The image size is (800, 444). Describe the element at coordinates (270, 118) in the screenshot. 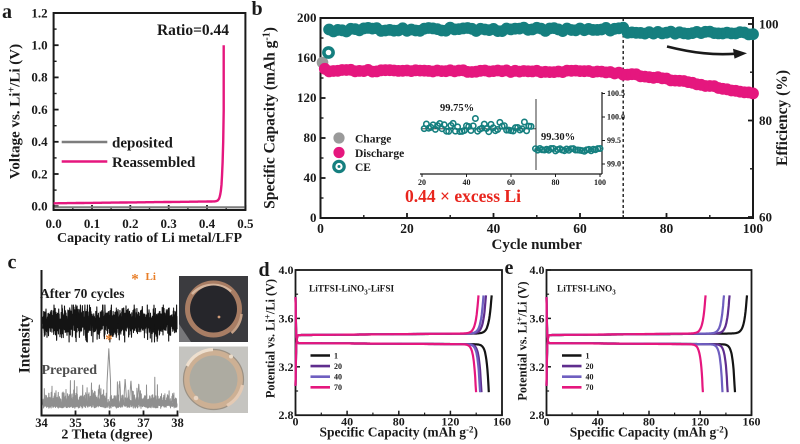

I see `svg-text: Specific Capacity (mAh g-1)` at that location.